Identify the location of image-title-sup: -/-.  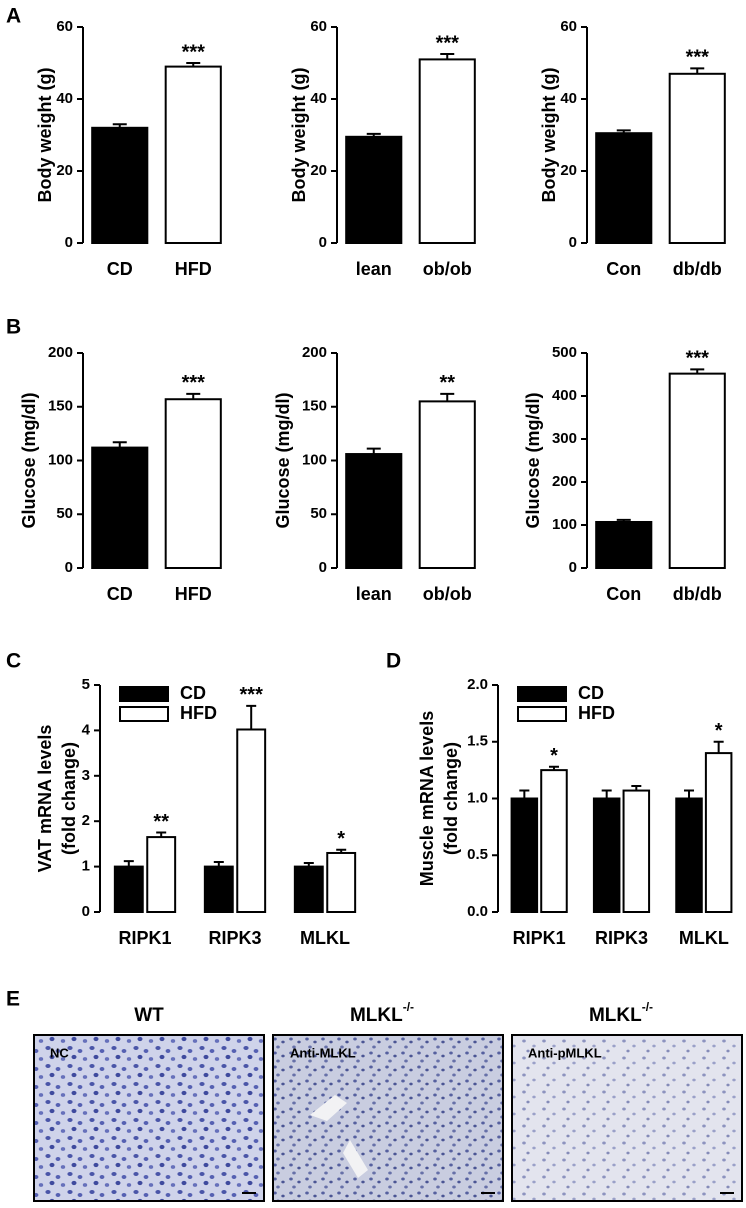
(647, 1007).